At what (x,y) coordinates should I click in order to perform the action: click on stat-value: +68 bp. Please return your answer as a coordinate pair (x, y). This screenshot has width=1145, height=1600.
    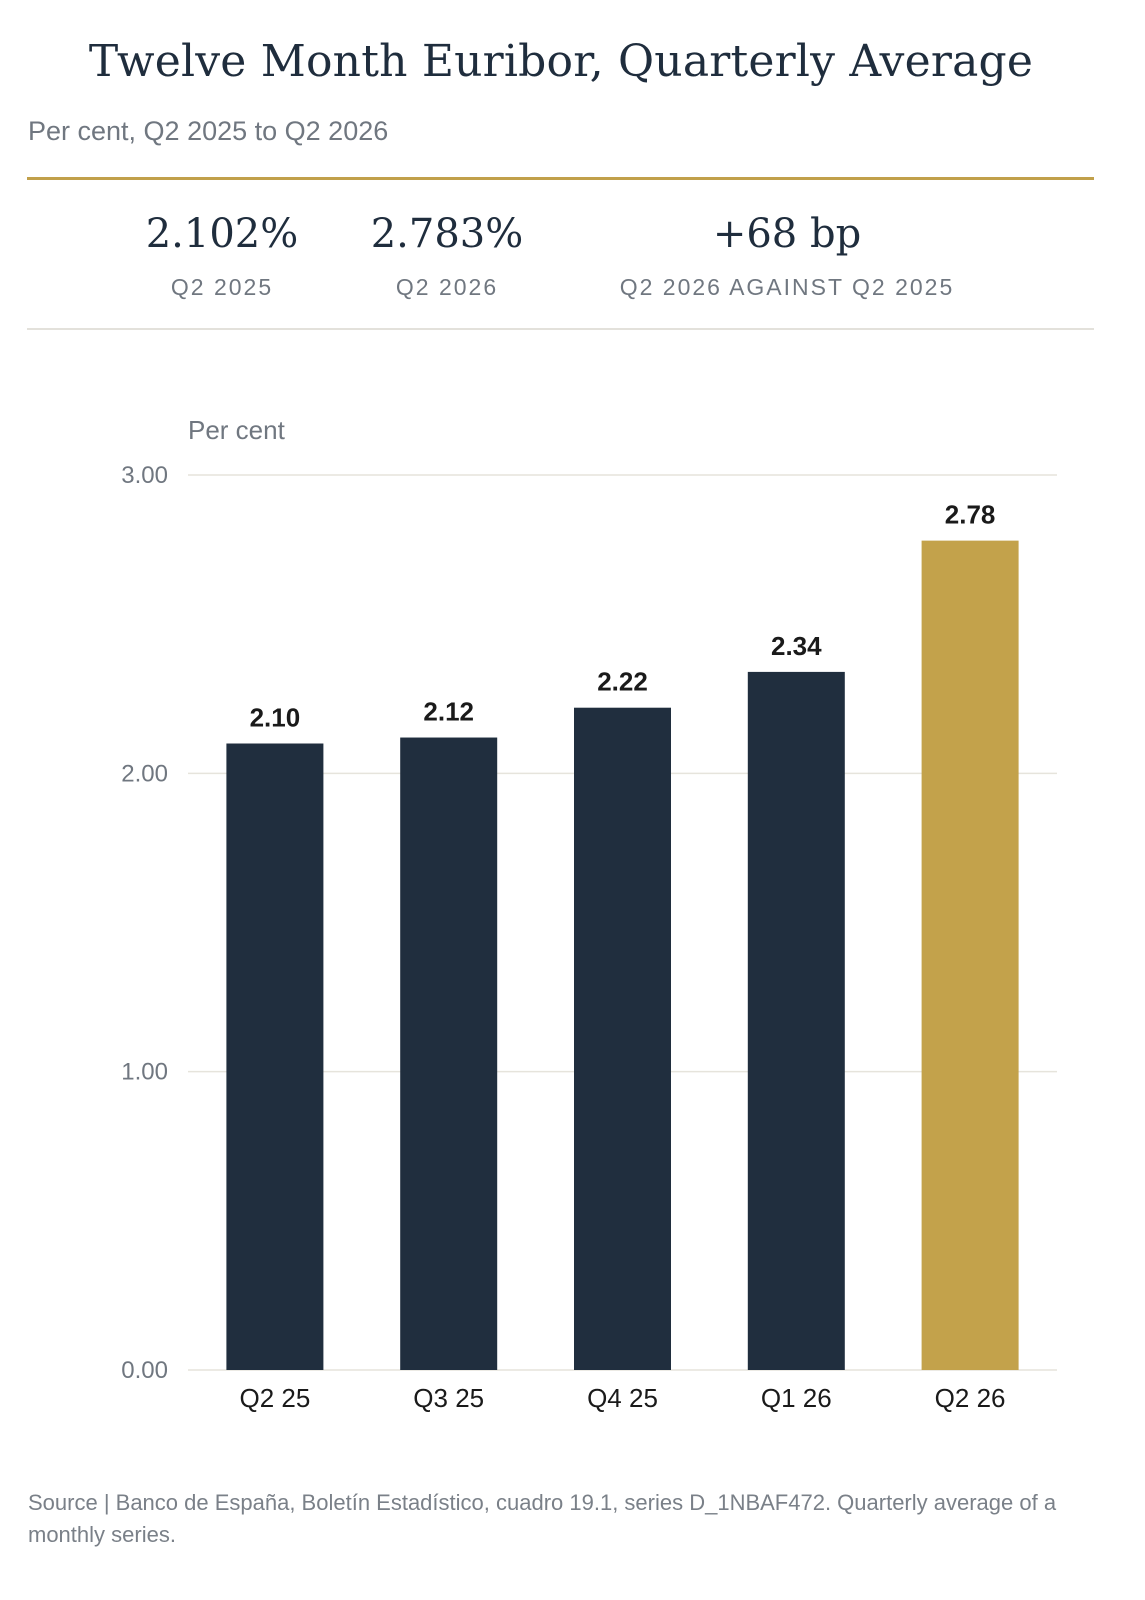
    Looking at the image, I should click on (787, 234).